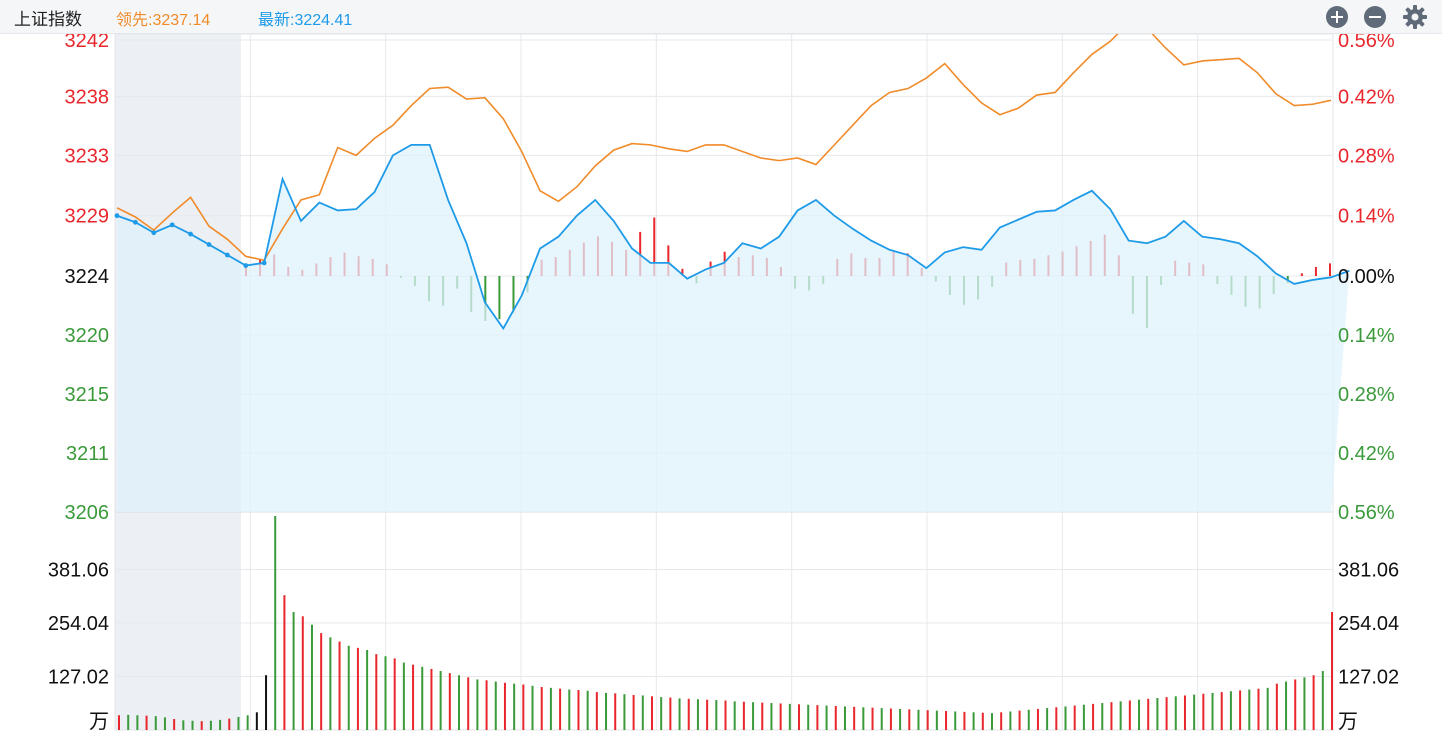 The width and height of the screenshot is (1442, 732). I want to click on volume-unit-left: 万, so click(99, 721).